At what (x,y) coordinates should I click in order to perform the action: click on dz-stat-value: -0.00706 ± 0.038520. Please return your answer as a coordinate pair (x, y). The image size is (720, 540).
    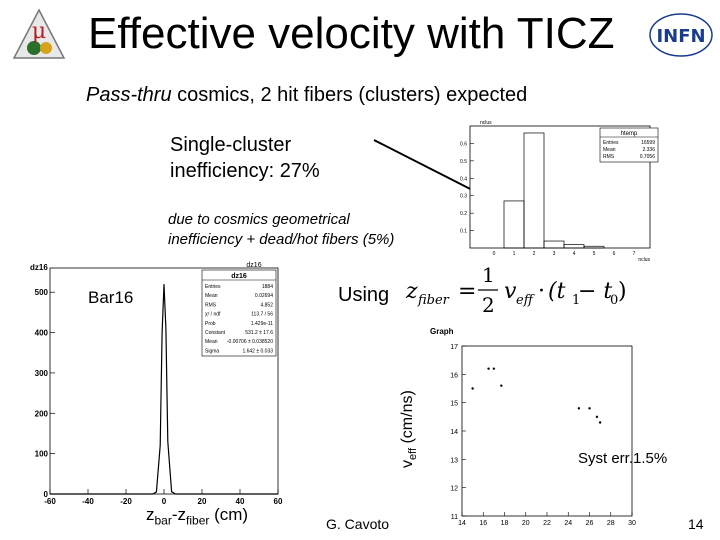
    Looking at the image, I should click on (250, 342).